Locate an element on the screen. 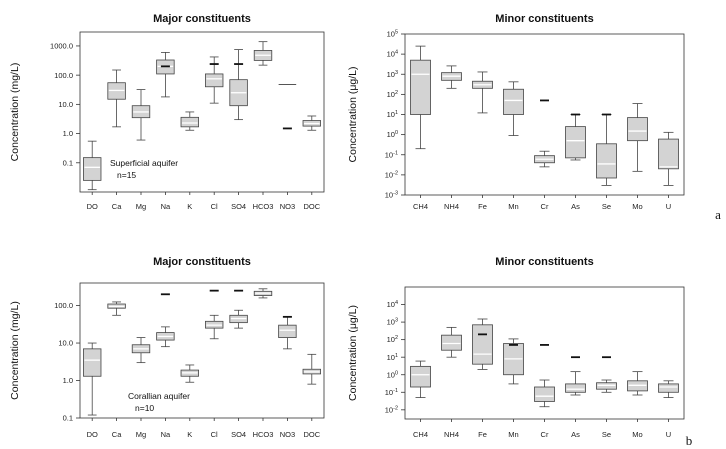 Image resolution: width=726 pixels, height=449 pixels. aquifer-annotation: Corallian aquifer is located at coordinates (159, 396).